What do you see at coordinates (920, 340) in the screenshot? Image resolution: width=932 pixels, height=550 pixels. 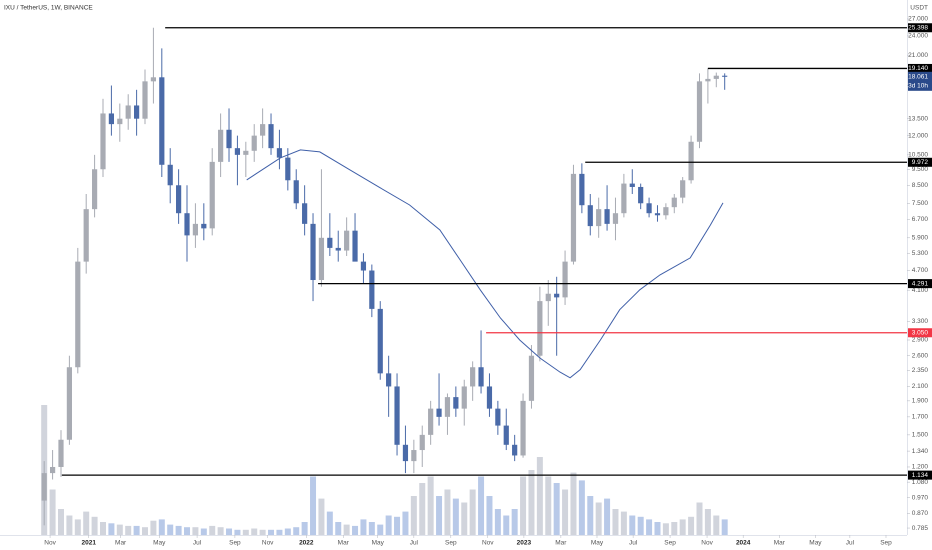 I see `y-tick-label: 2.900` at bounding box center [920, 340].